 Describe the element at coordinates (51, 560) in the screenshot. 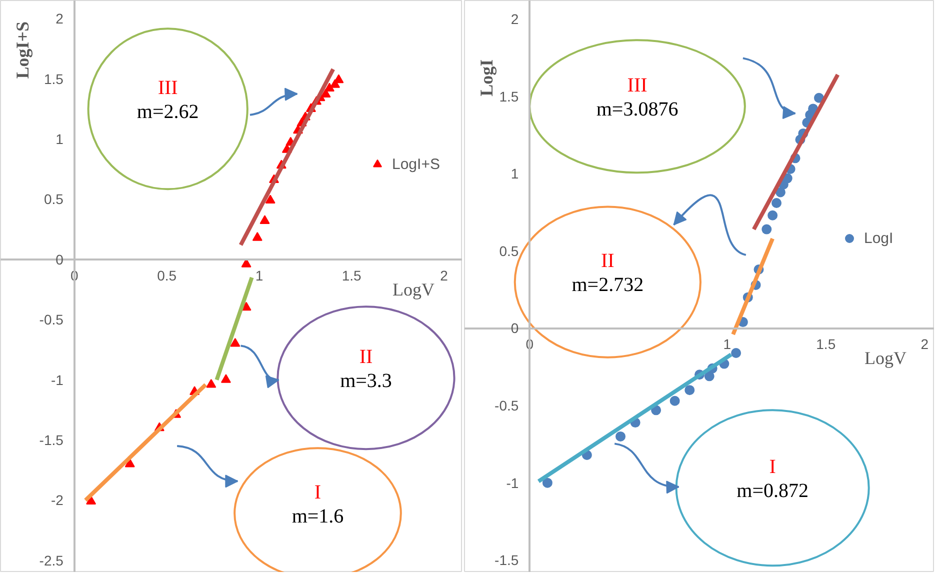

I see `y-tick-label: -2.5` at that location.